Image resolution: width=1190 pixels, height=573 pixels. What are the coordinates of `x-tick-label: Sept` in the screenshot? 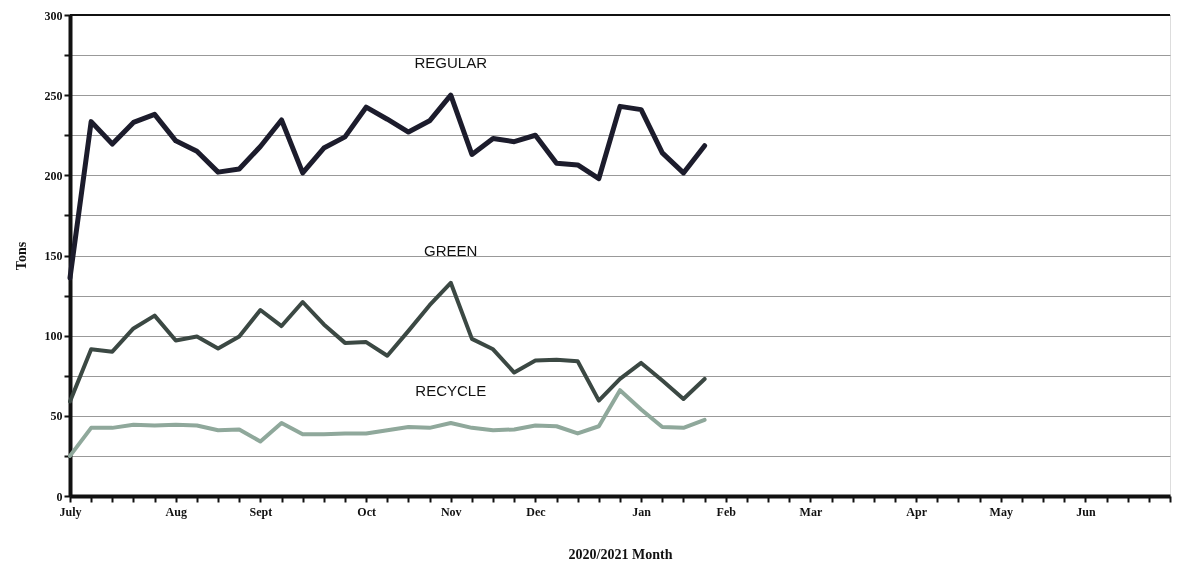 It's located at (261, 511).